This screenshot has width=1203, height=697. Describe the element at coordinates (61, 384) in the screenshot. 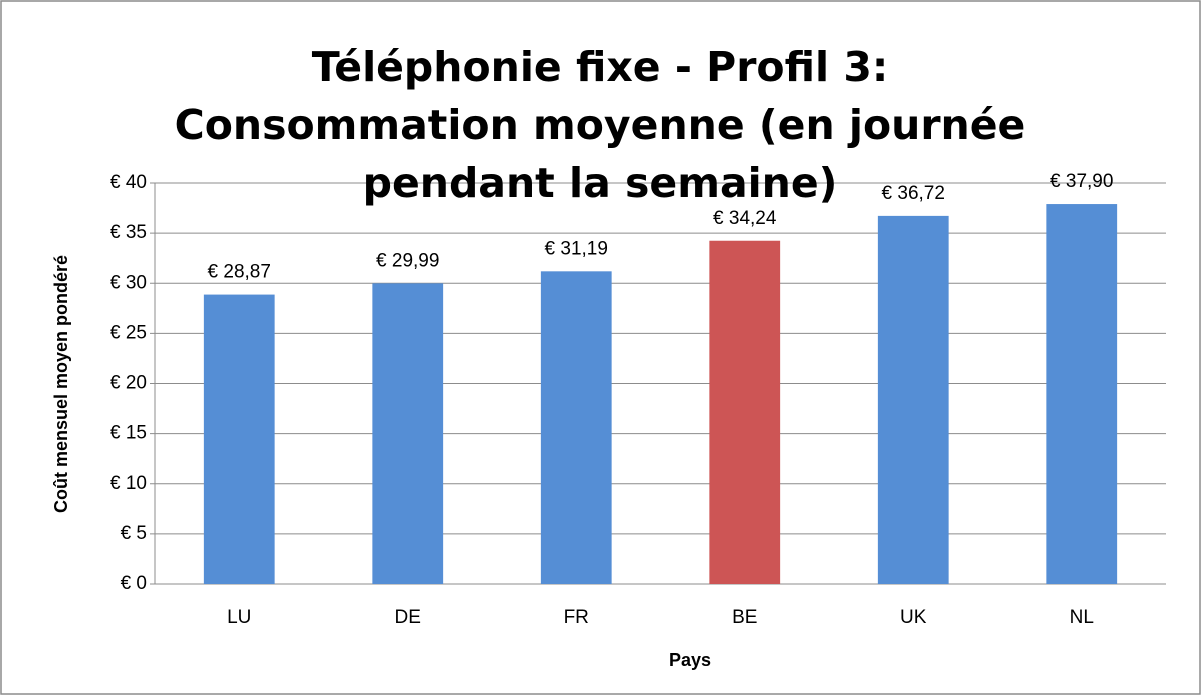

I see `y-axis-label: Coût mensuel moyen pondéré` at that location.